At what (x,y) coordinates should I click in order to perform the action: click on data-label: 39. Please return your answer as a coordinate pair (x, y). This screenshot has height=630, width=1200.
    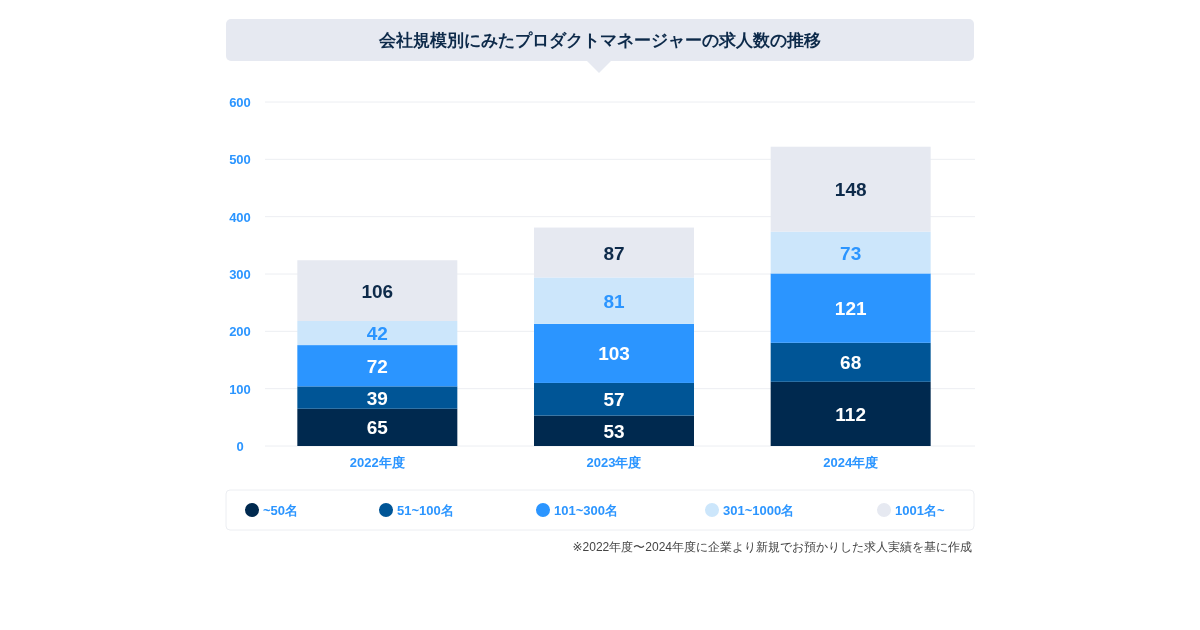
    Looking at the image, I should click on (377, 398).